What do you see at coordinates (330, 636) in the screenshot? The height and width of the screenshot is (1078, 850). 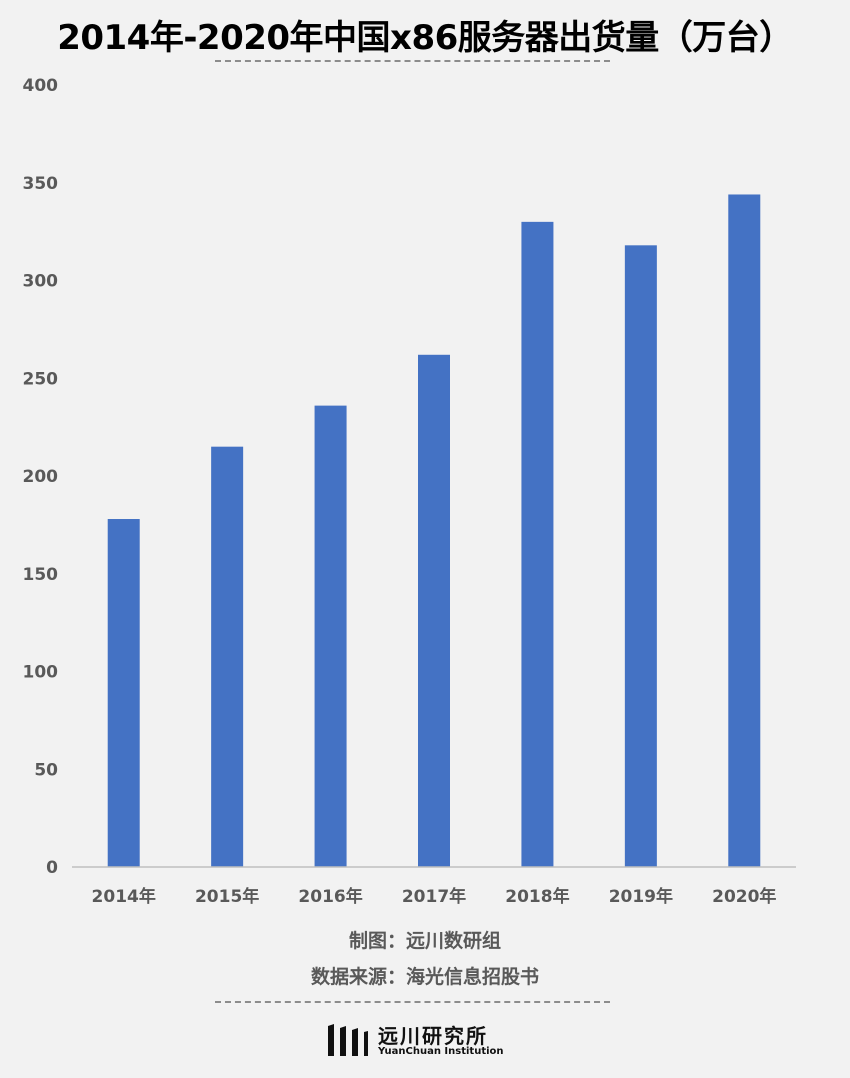 I see `bar-2016年` at bounding box center [330, 636].